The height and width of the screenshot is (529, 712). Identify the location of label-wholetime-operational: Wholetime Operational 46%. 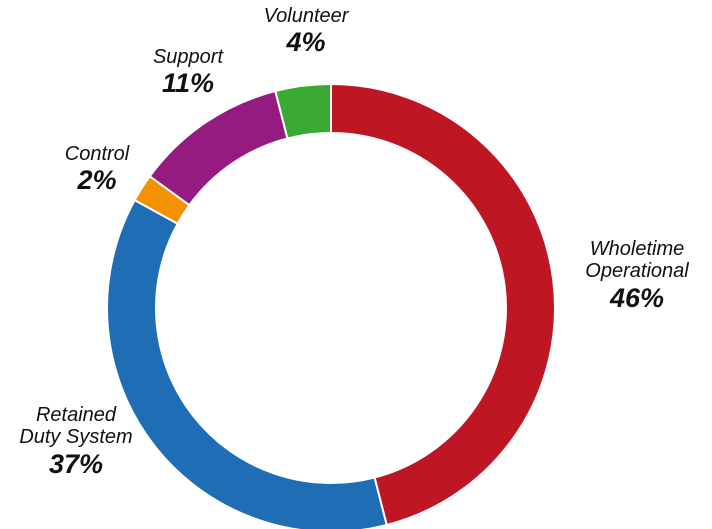
(637, 275).